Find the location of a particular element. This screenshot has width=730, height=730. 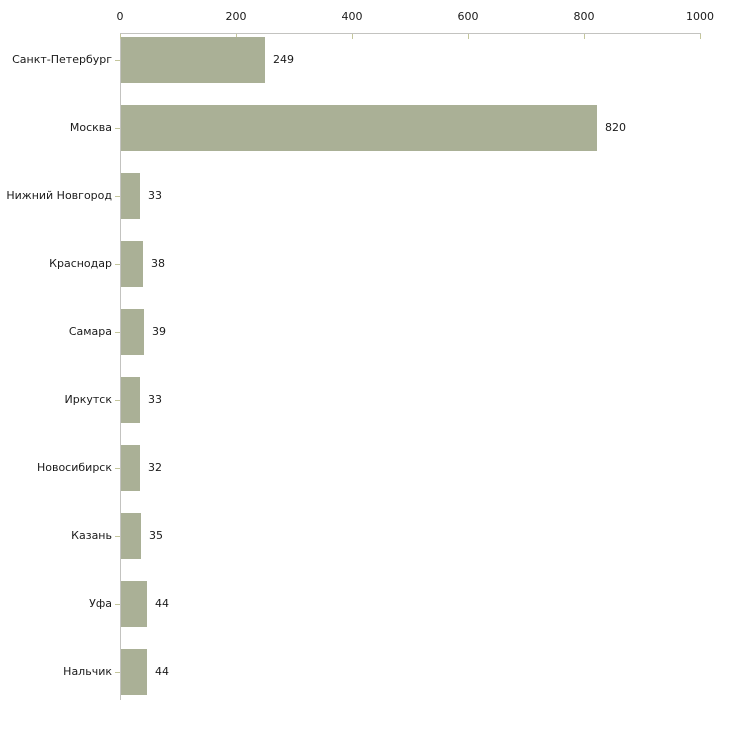

category-label: Казань is located at coordinates (91, 535).